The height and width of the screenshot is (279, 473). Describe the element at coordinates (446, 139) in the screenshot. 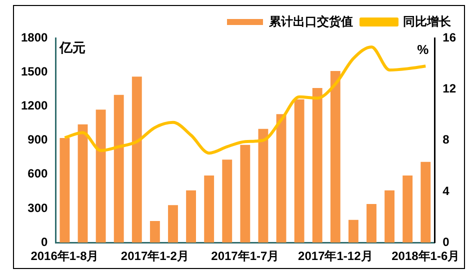

I see `y2-tick-label: 8` at that location.